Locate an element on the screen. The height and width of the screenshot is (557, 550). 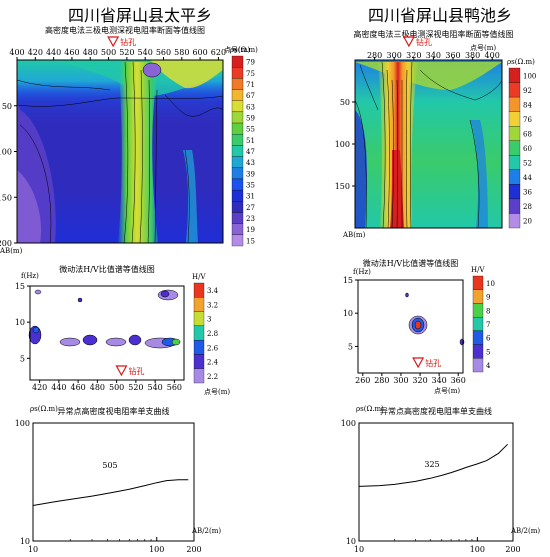
res_left-ytick-label: 100 is located at coordinates (6, 152).